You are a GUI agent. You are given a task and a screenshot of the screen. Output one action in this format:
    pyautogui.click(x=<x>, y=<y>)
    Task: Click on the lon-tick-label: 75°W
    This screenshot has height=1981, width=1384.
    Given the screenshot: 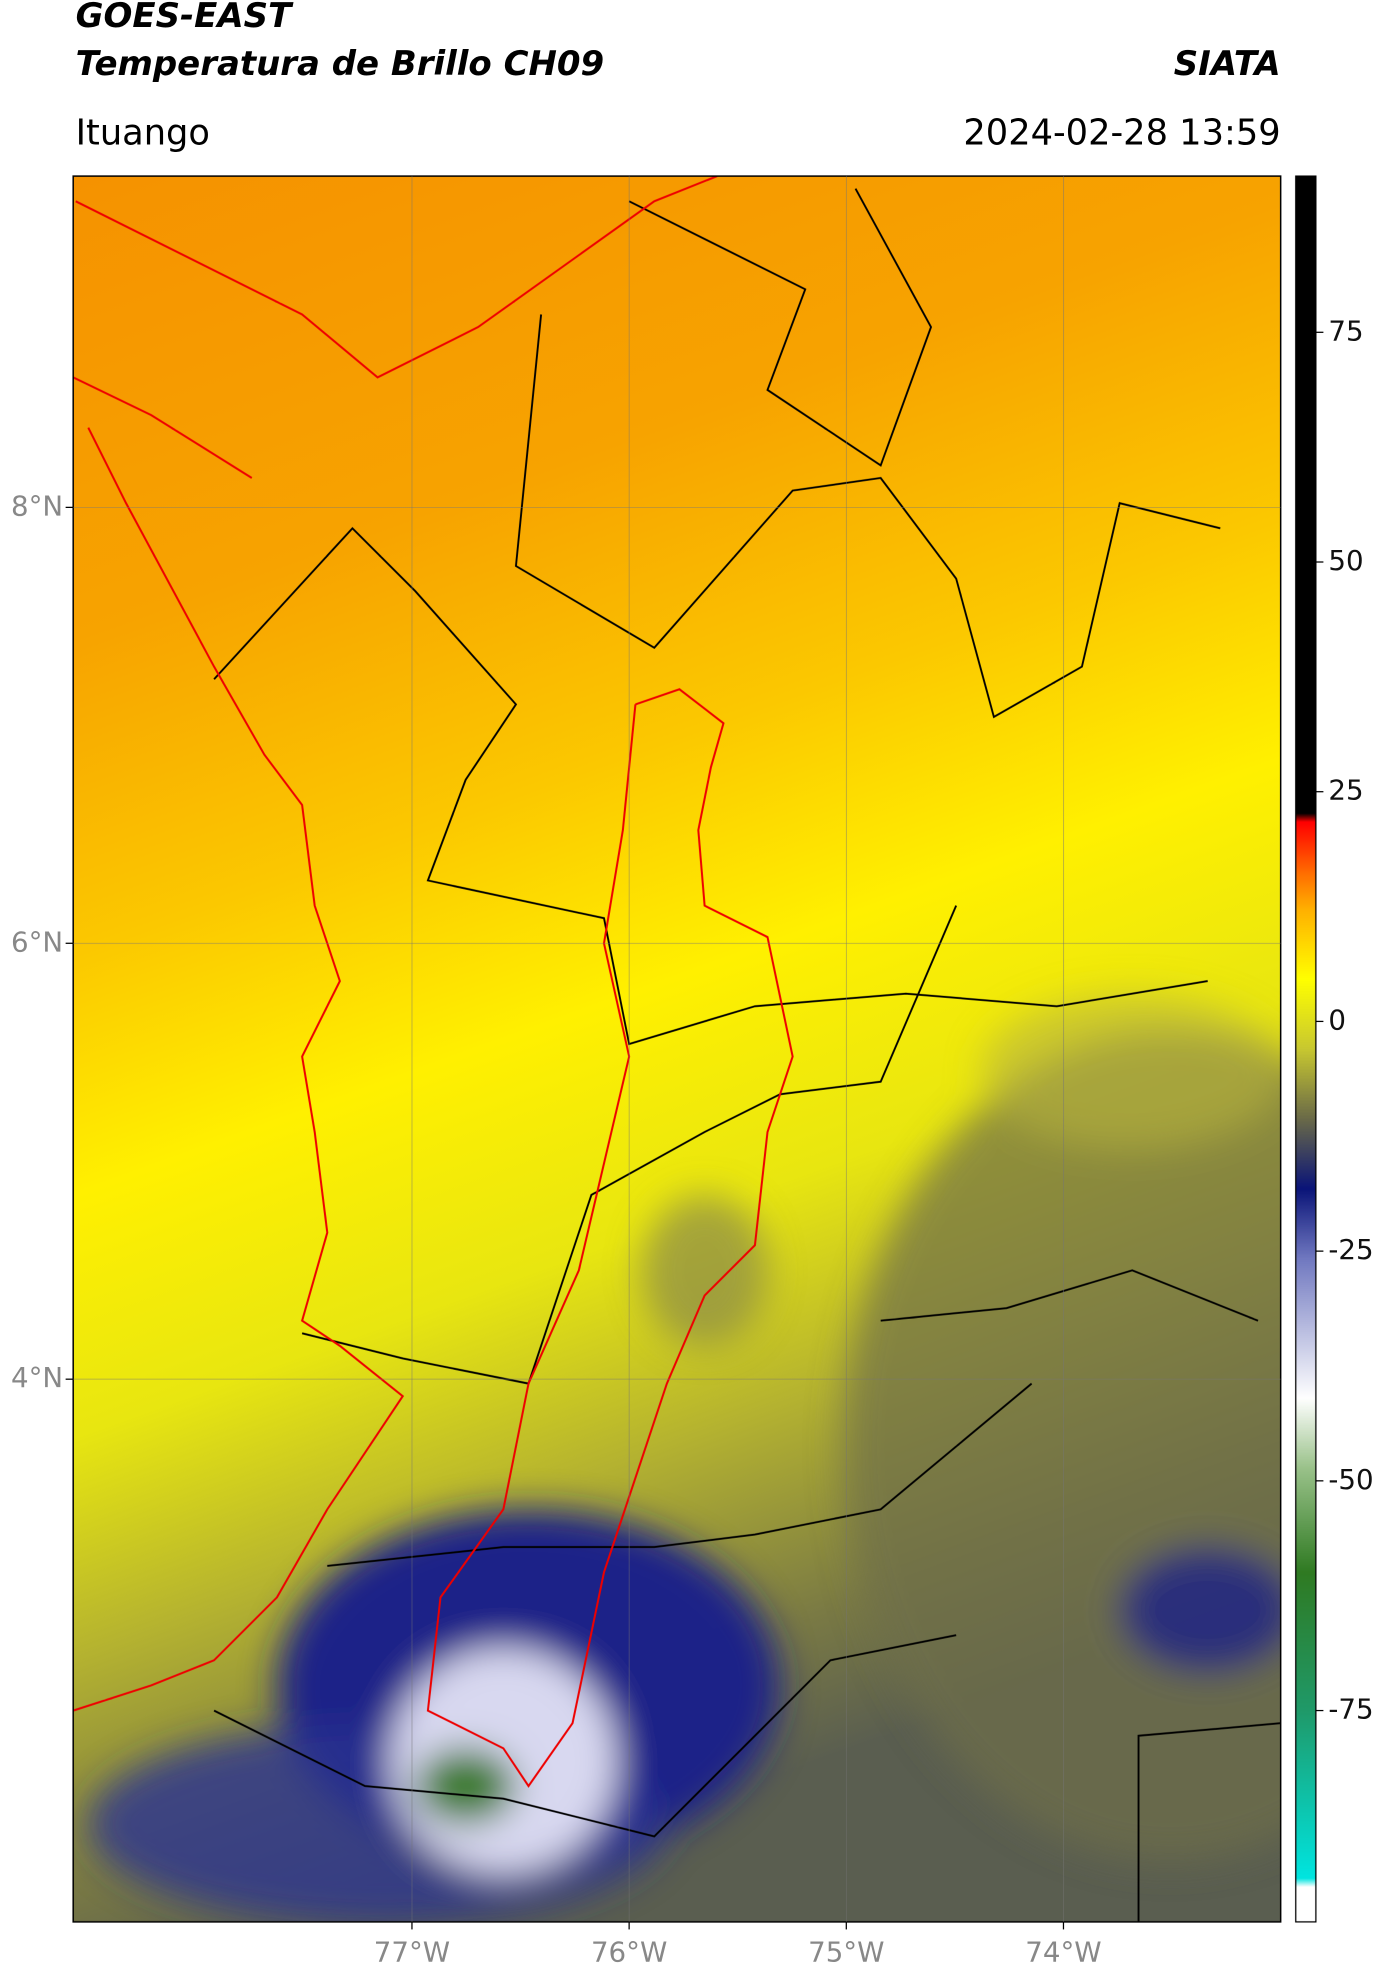 What is the action you would take?
    pyautogui.click(x=846, y=1951)
    